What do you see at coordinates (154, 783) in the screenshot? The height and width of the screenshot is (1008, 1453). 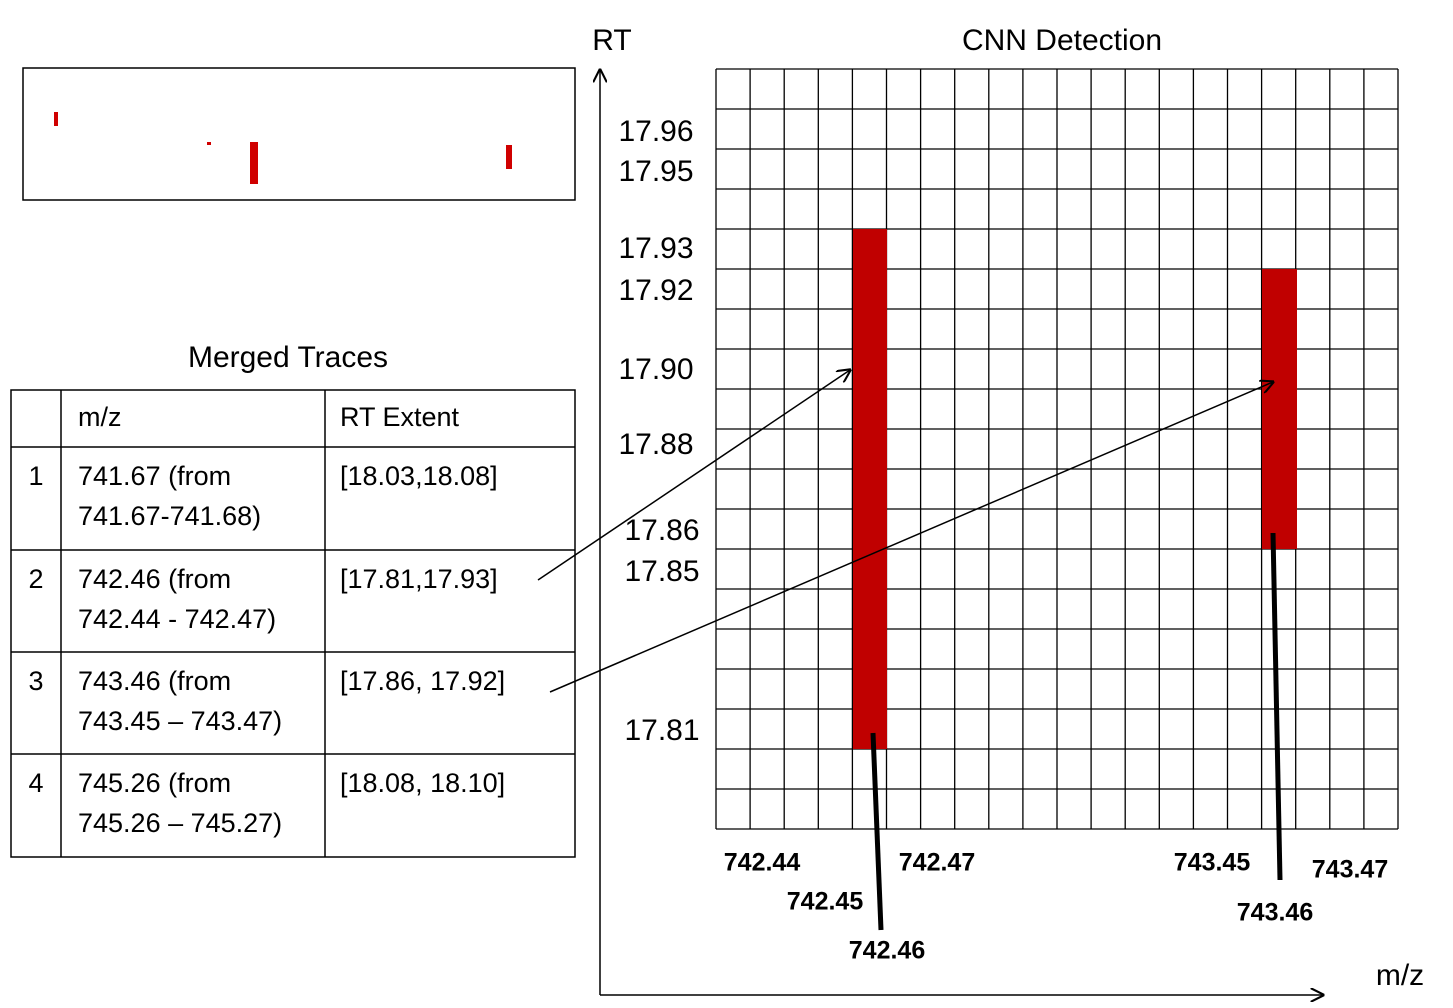 I see `row-mz: 745.26 (from` at bounding box center [154, 783].